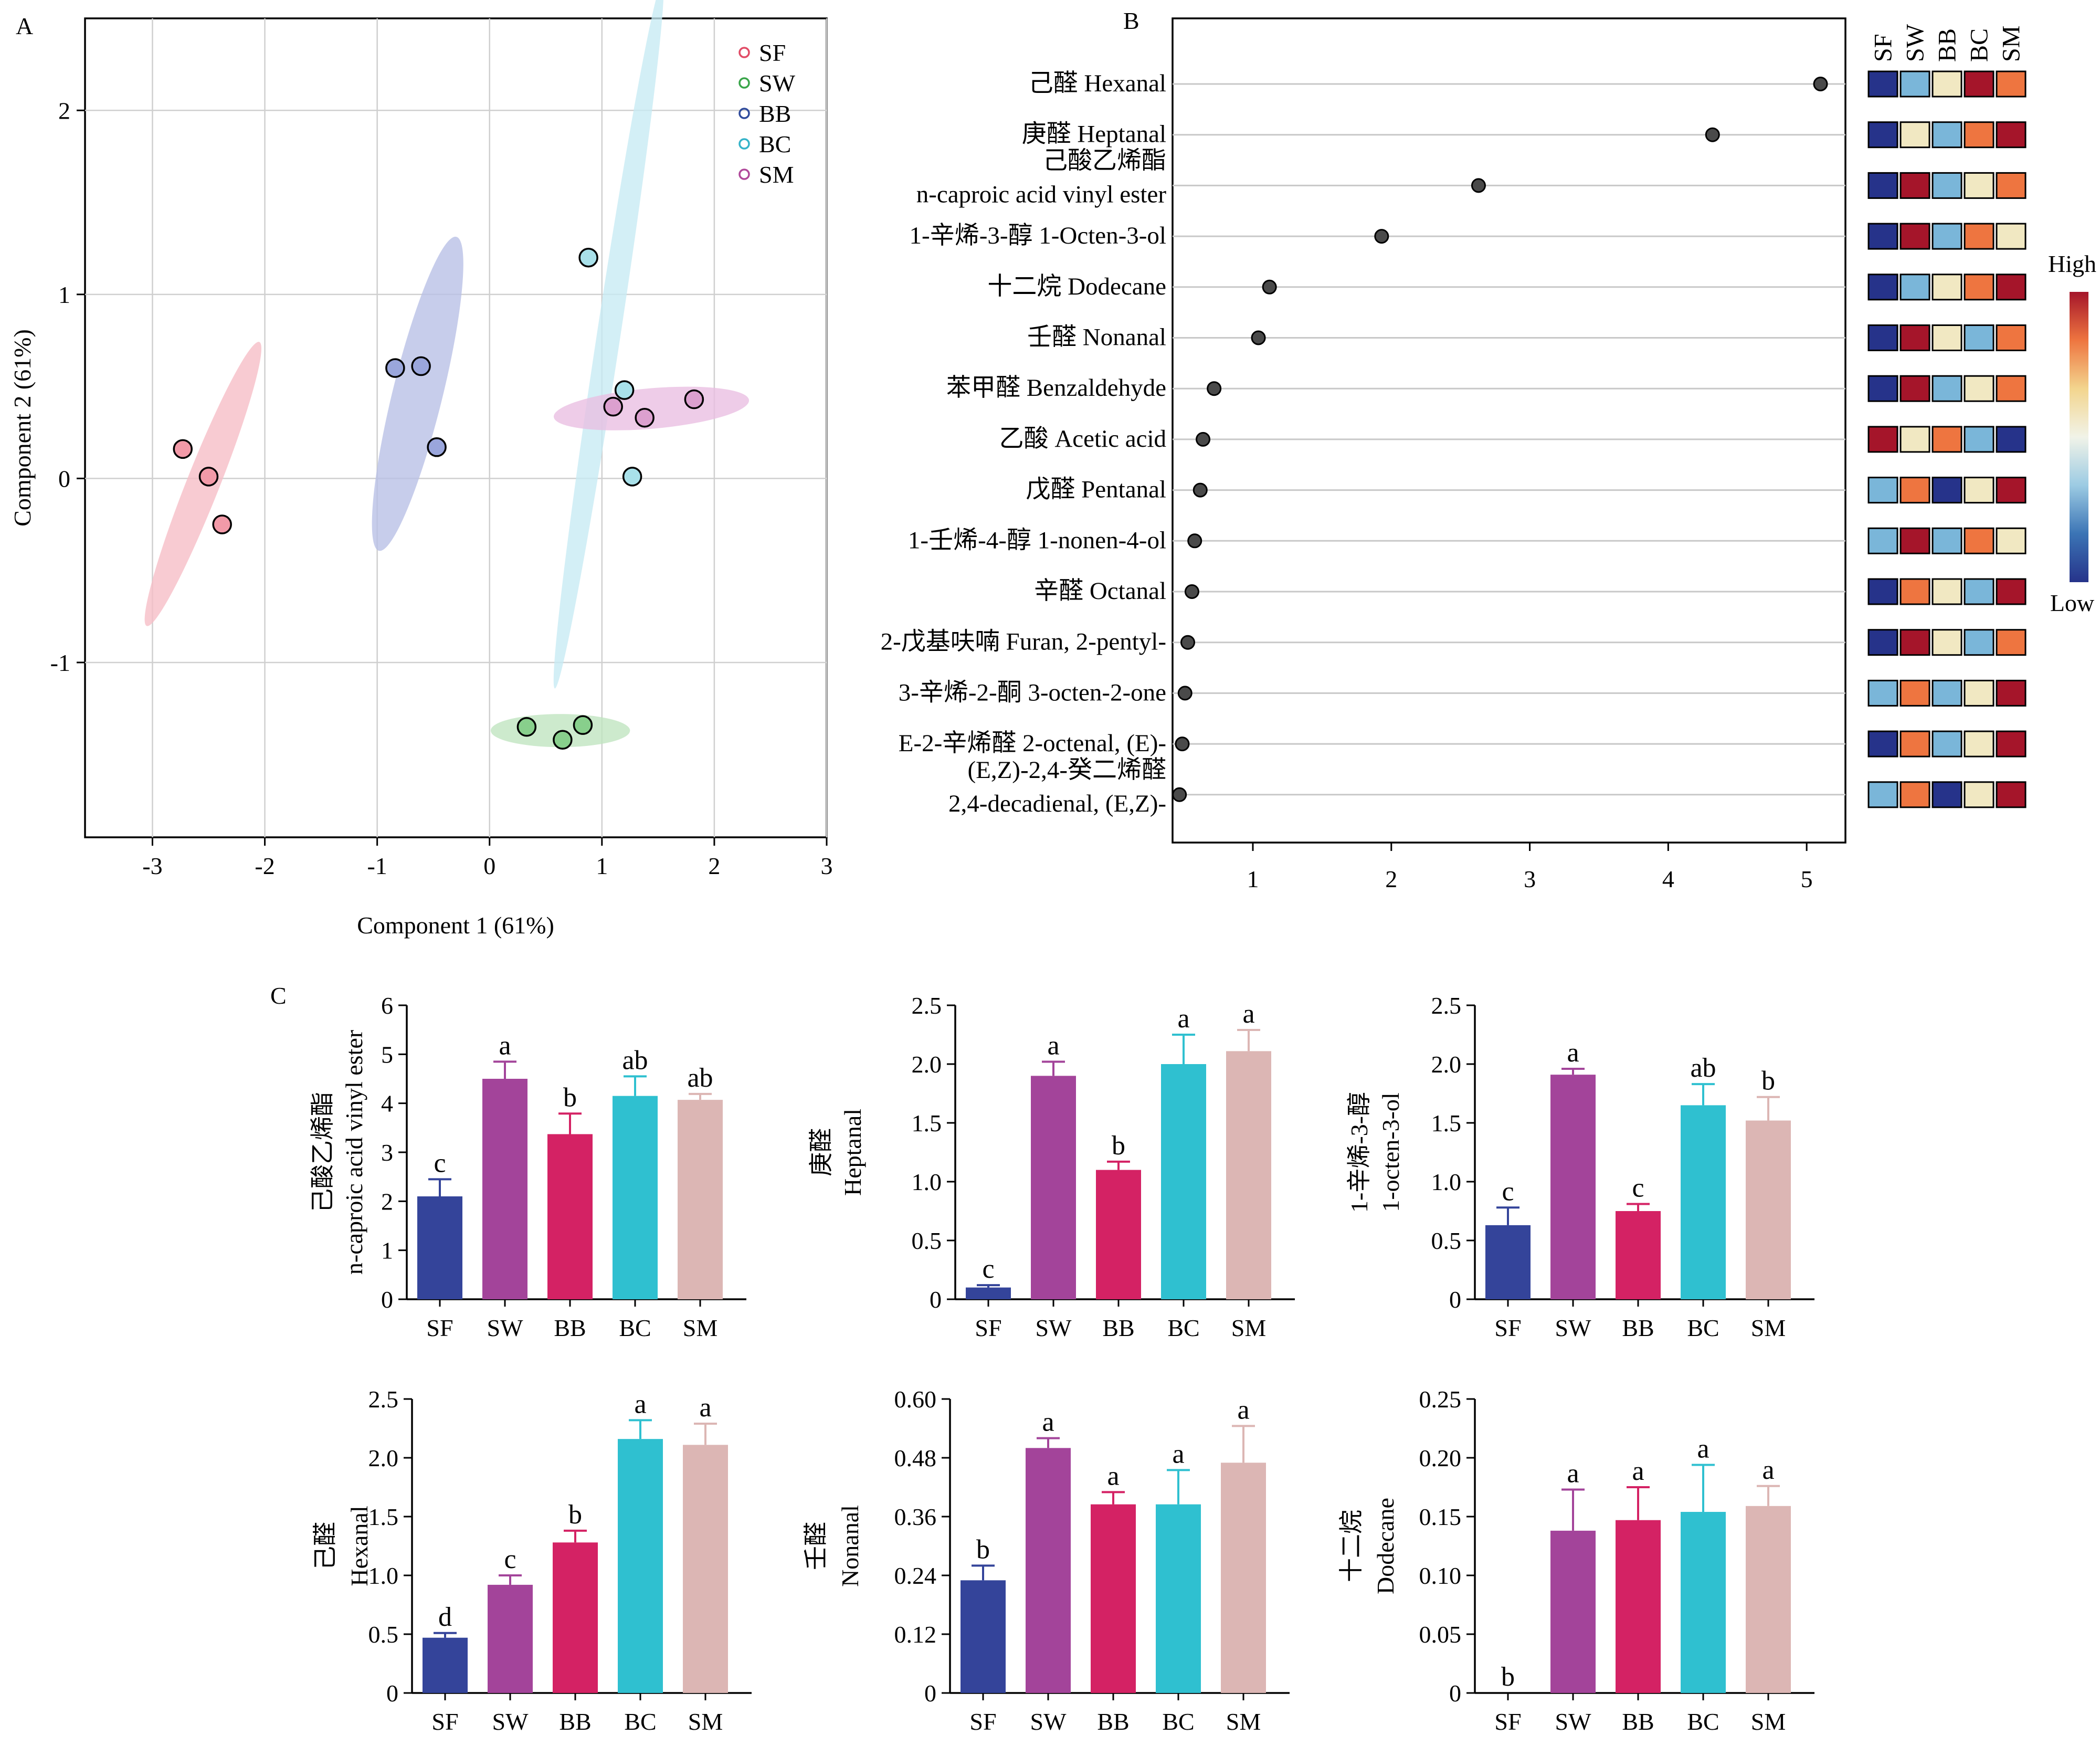 This screenshot has height=1746, width=2100. I want to click on bar-y-label-cn: 1-辛烯-3-醇, so click(1359, 1152).